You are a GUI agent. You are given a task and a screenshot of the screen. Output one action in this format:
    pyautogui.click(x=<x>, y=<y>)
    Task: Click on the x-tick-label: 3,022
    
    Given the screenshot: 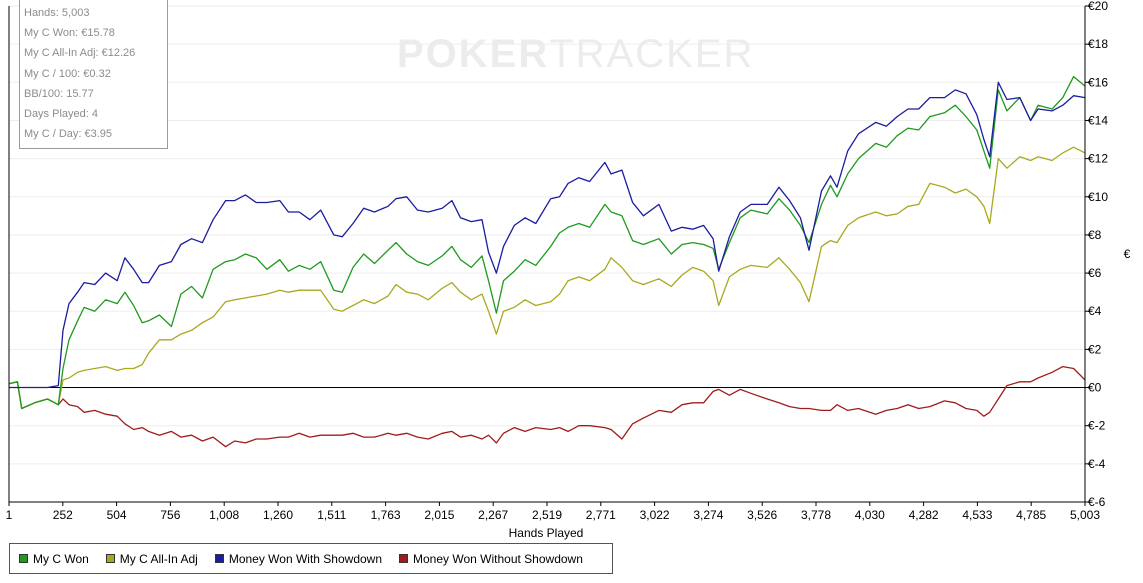 What is the action you would take?
    pyautogui.click(x=655, y=515)
    